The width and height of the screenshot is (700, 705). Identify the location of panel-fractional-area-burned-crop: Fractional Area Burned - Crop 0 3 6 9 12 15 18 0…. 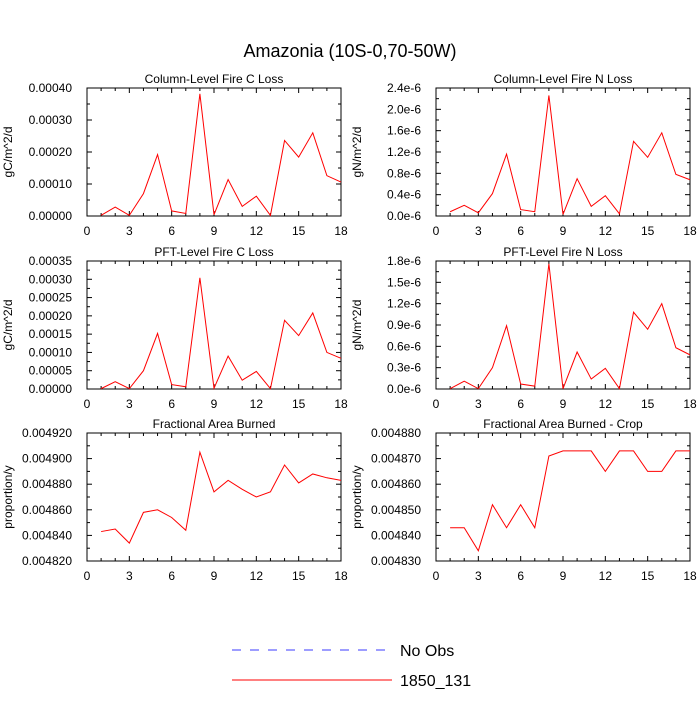
(523, 500).